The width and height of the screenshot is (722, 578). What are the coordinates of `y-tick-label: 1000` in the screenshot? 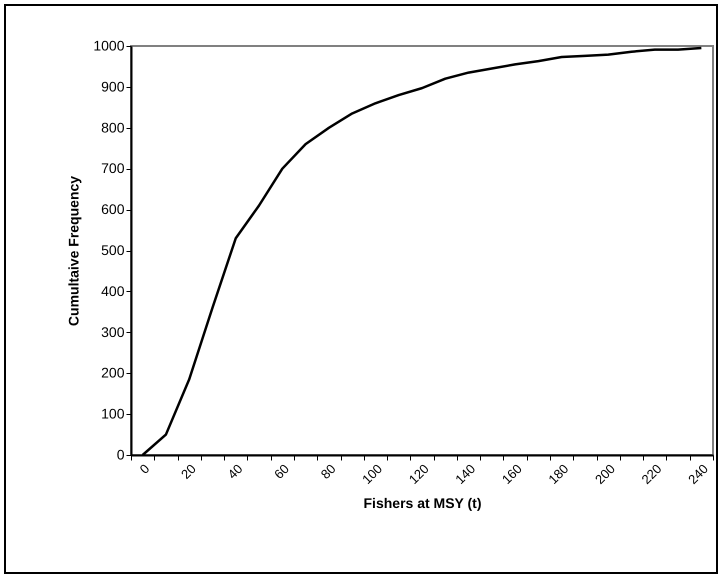 It's located at (109, 46).